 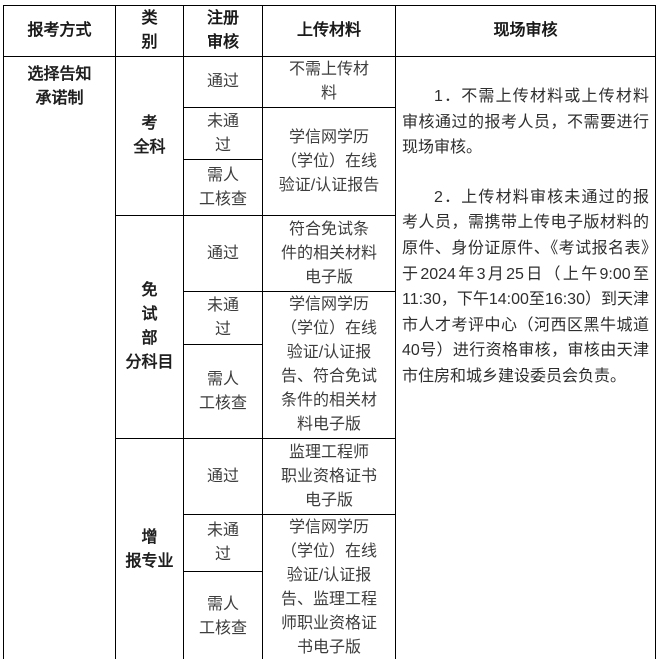 I want to click on header-category: 类 别, so click(x=149, y=31).